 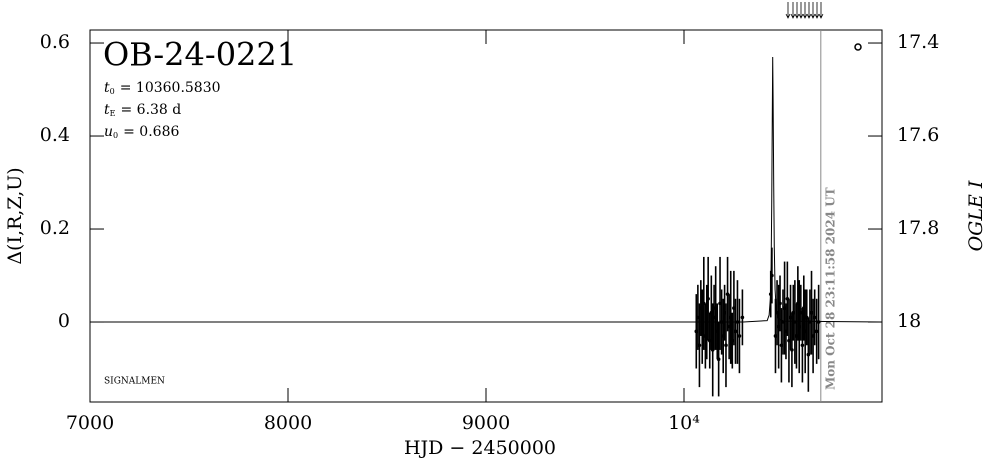 What do you see at coordinates (55, 42) in the screenshot?
I see `y-tick-label: 0.6` at bounding box center [55, 42].